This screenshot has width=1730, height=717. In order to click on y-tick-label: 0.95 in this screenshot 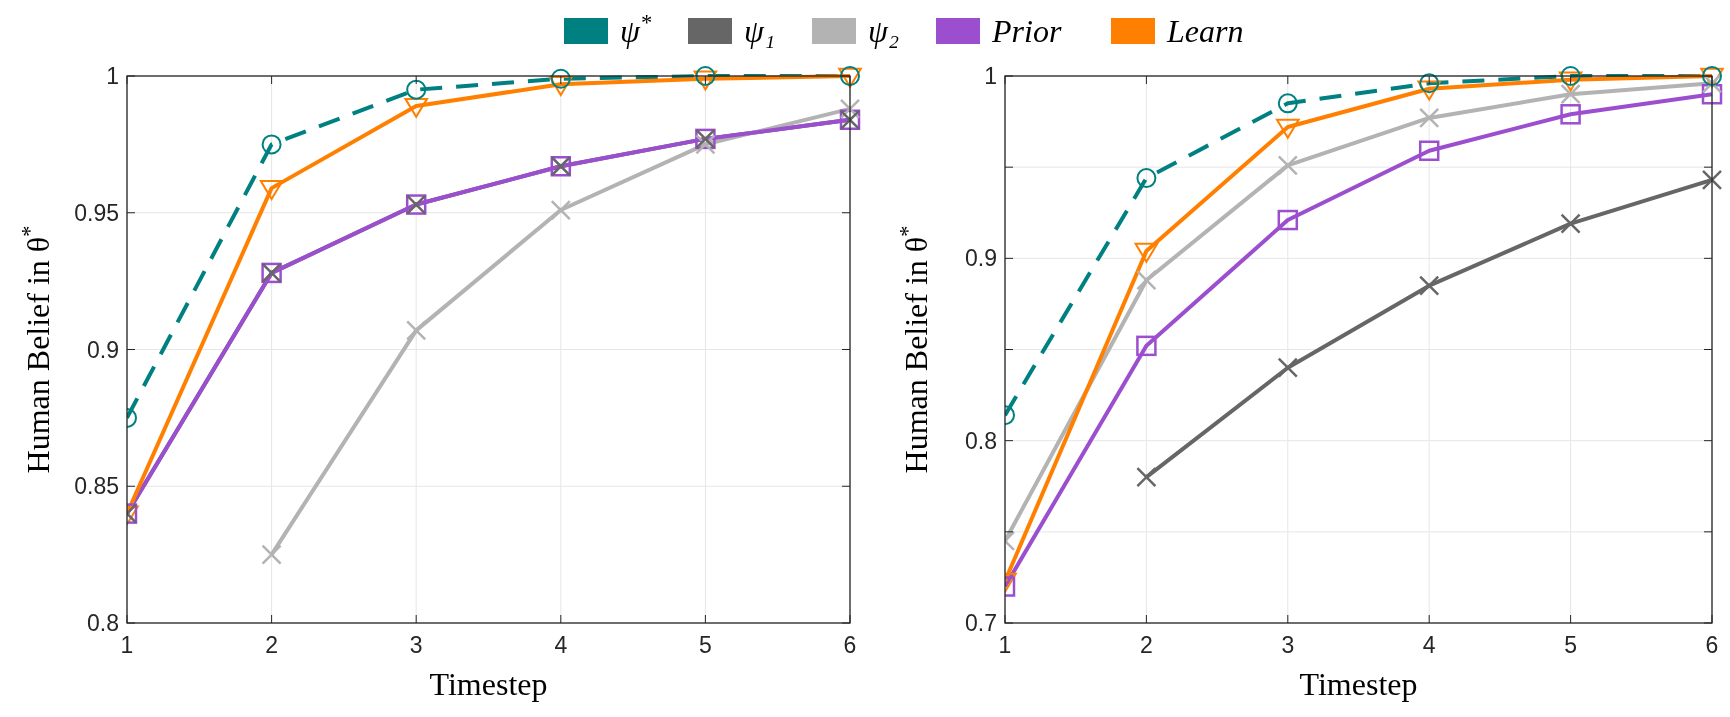, I will do `click(96, 212)`.